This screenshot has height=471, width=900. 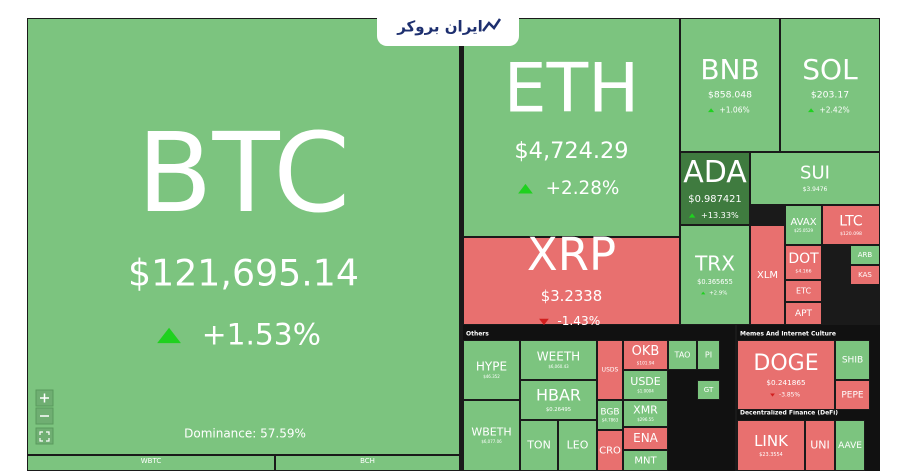 What do you see at coordinates (491, 441) in the screenshot?
I see `tile-price: $6,077.06` at bounding box center [491, 441].